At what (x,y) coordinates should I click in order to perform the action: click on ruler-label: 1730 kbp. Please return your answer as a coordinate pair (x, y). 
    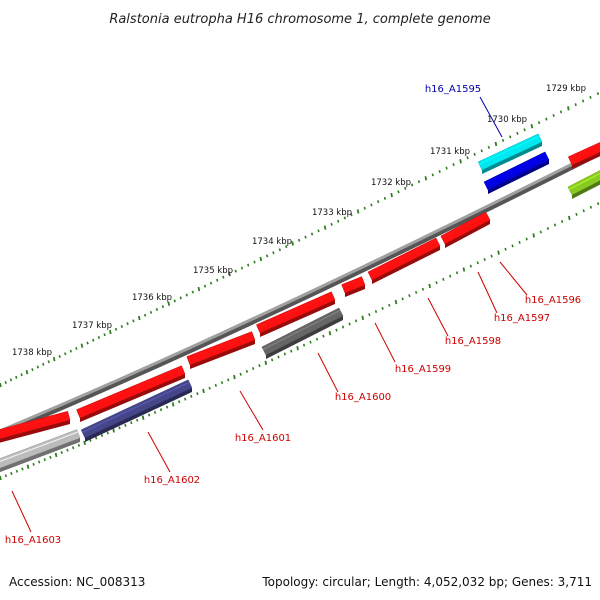
    Looking at the image, I should click on (507, 120).